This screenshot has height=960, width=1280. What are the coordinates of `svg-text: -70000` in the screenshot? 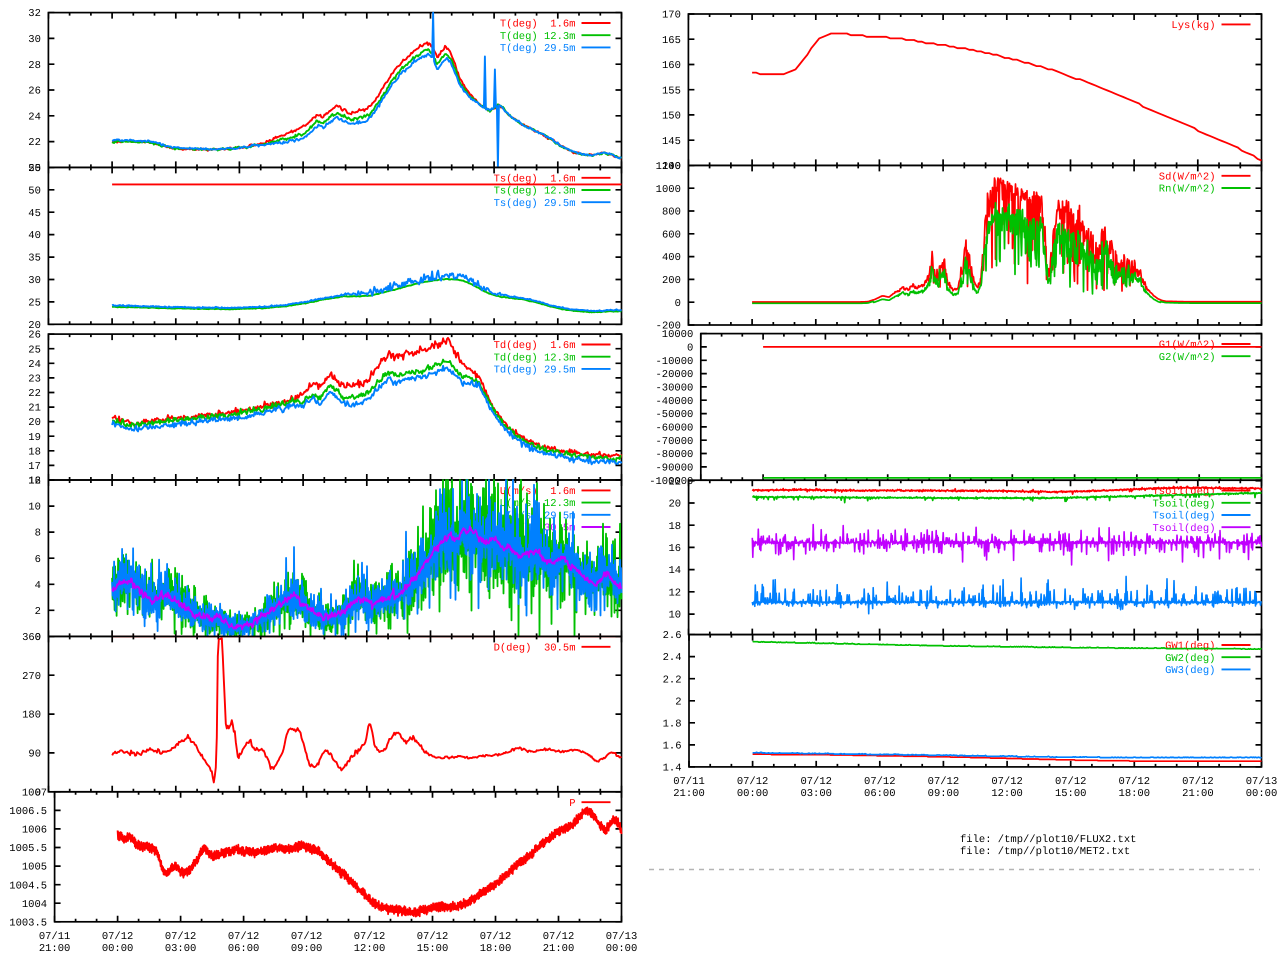 It's located at (674, 442).